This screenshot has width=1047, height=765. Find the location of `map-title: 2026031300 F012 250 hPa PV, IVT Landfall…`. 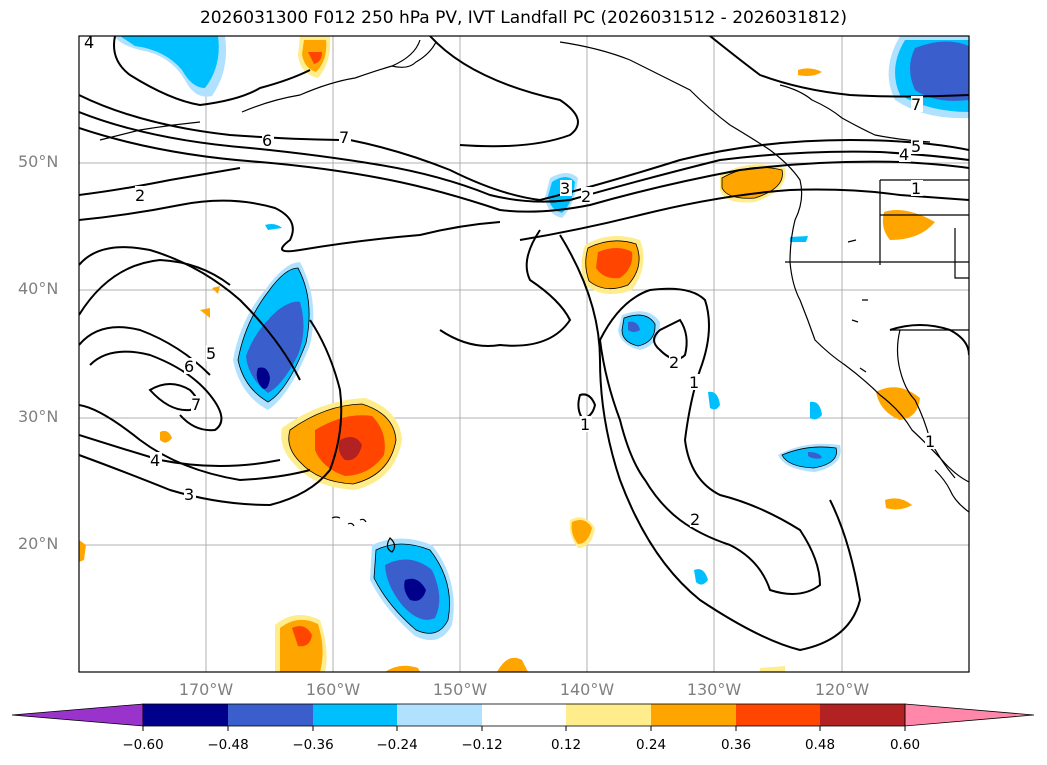

map-title: 2026031300 F012 250 hPa PV, IVT Landfall… is located at coordinates (523, 18).